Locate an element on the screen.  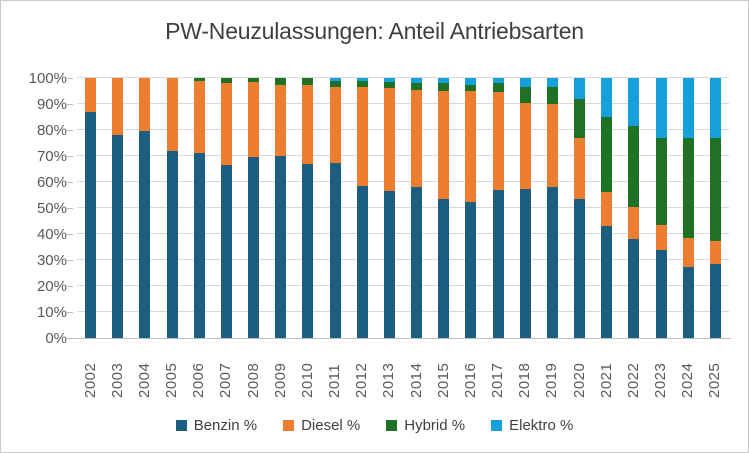
bar-segment-2013-hybrid is located at coordinates (389, 85).